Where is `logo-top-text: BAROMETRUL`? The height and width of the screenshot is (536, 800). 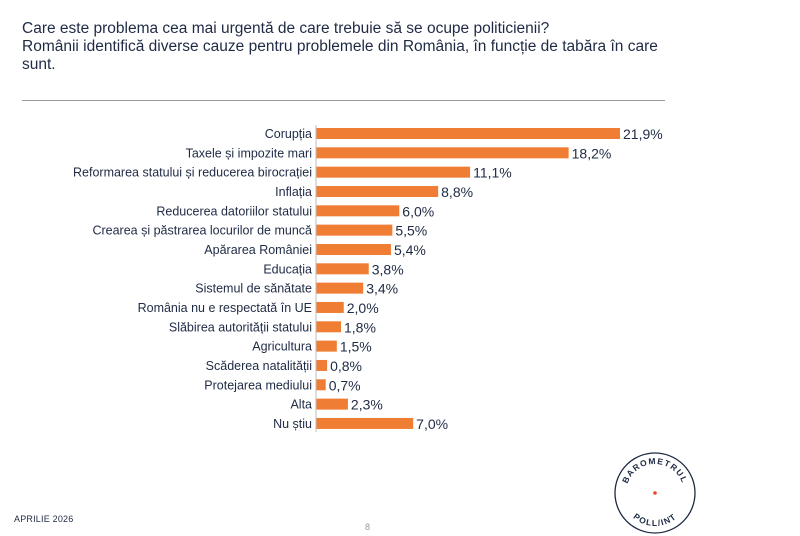
logo-top-text: BAROMETRUL is located at coordinates (655, 470).